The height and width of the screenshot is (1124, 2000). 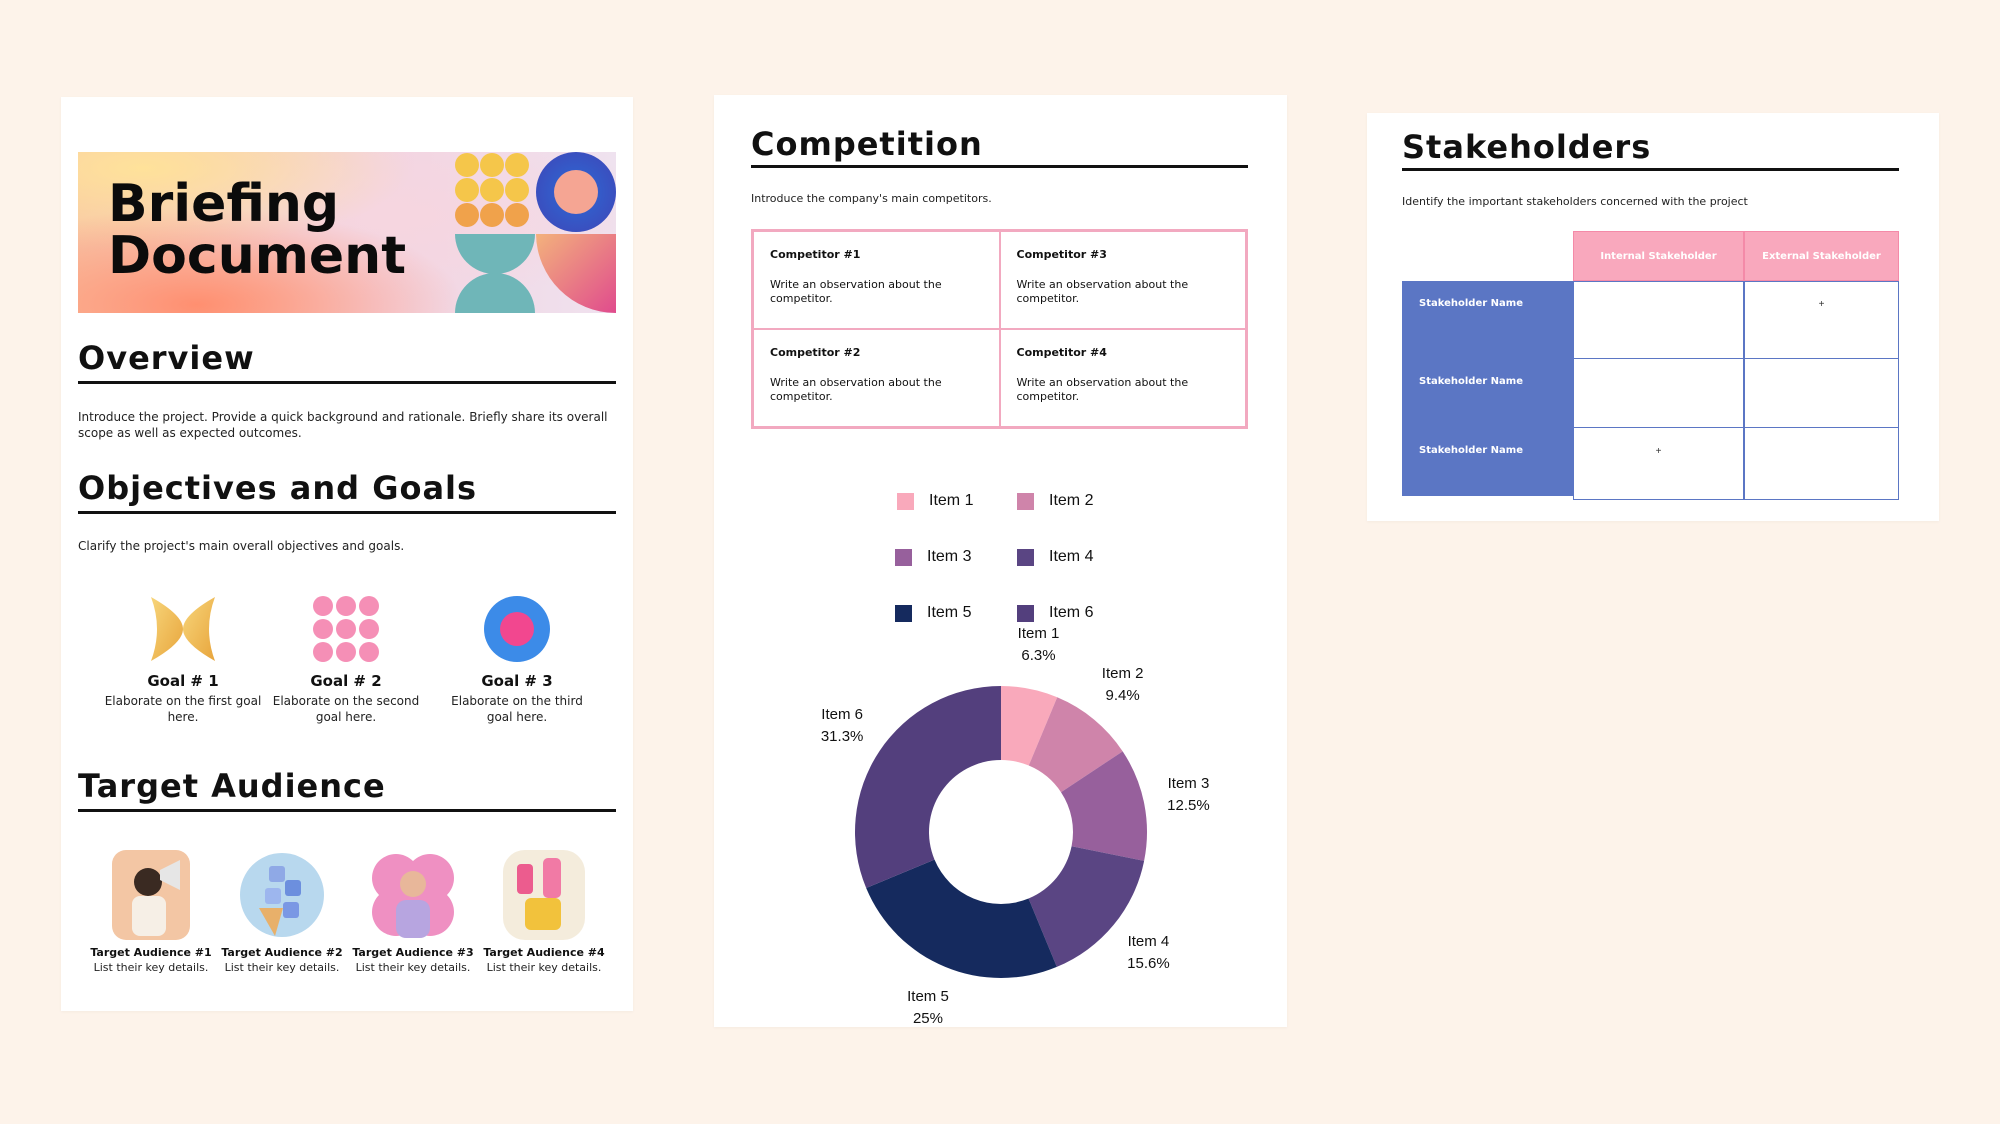 I want to click on stakeholders-heading: Stakeholders, so click(x=1527, y=147).